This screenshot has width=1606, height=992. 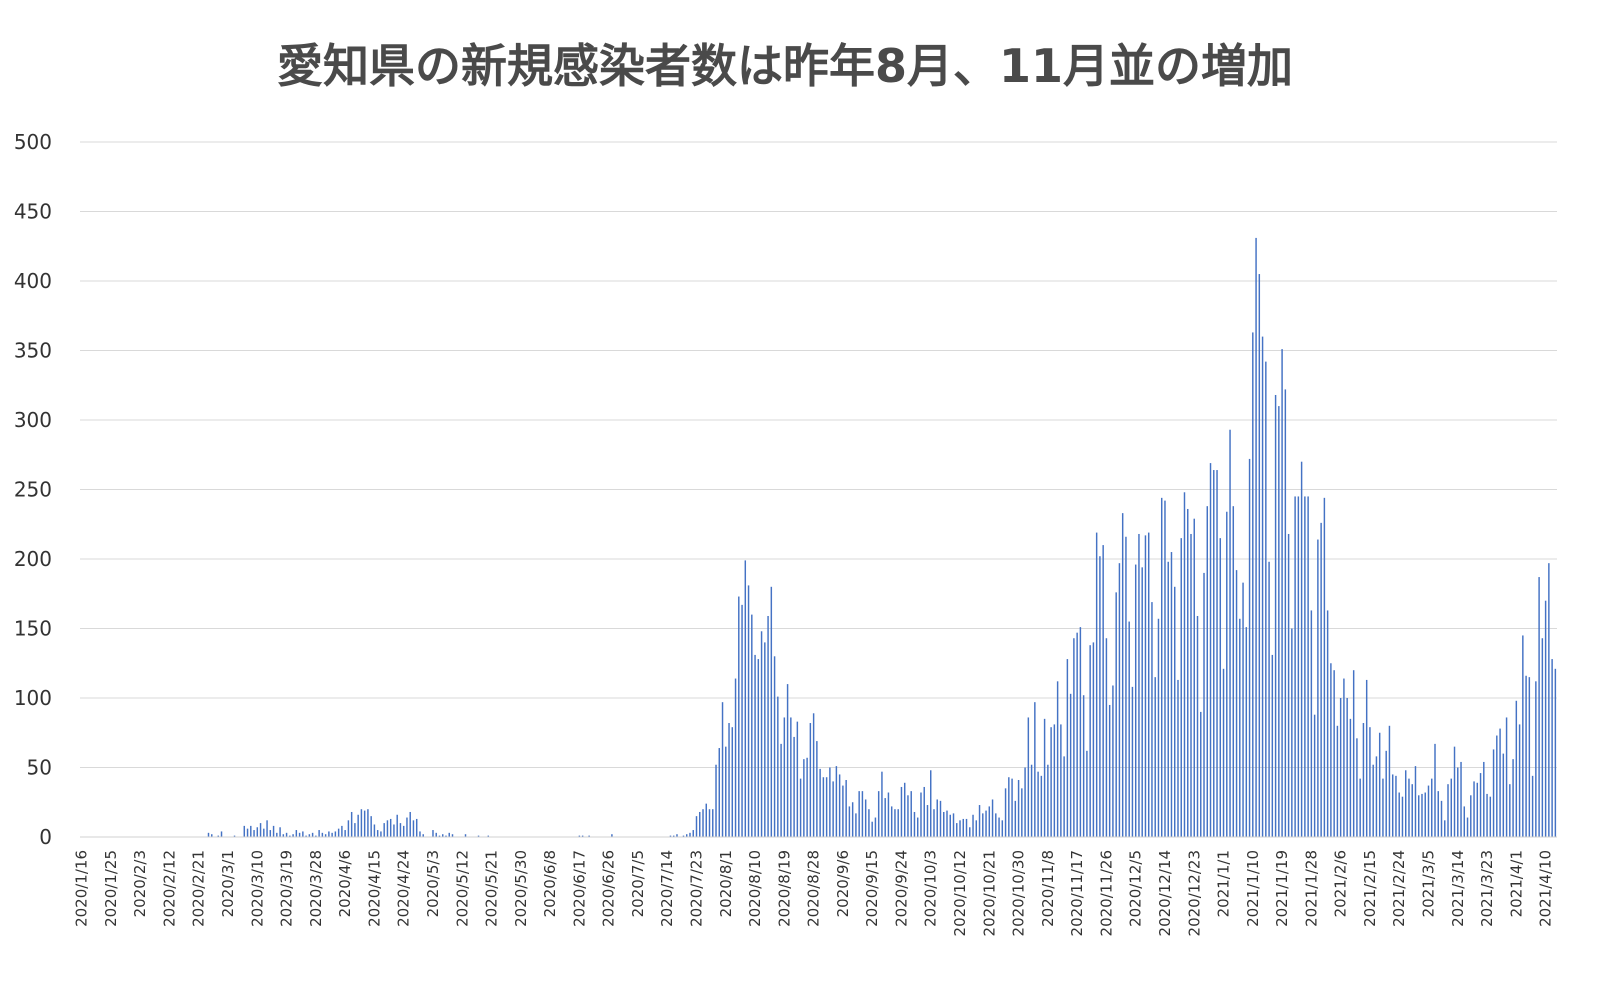 What do you see at coordinates (550, 883) in the screenshot?
I see `x-tick-label: 2020/6/8` at bounding box center [550, 883].